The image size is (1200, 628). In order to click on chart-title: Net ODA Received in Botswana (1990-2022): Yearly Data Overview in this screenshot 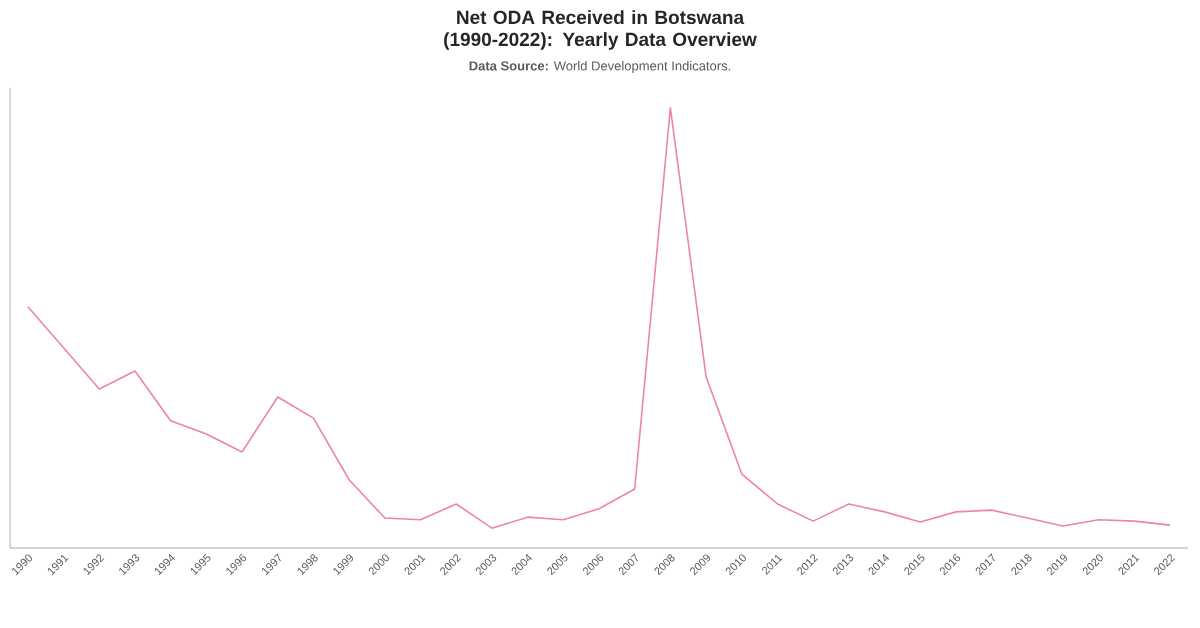, I will do `click(600, 30)`.